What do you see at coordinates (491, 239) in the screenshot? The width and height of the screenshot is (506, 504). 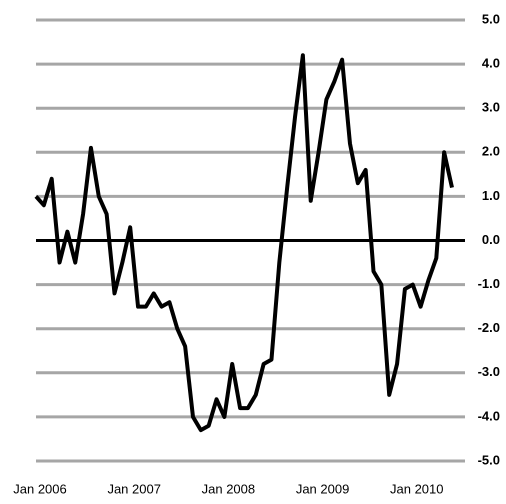 I see `y-tick-label: 0.0` at bounding box center [491, 239].